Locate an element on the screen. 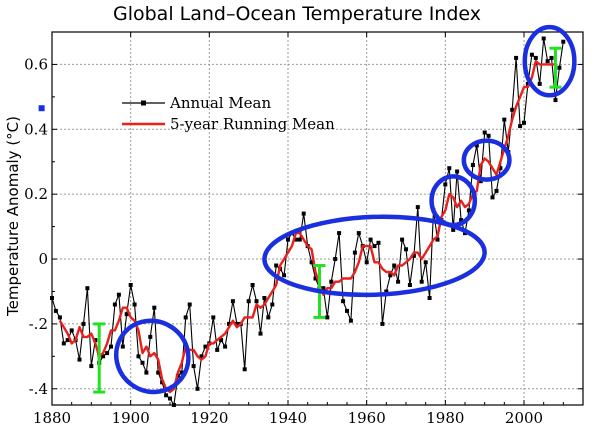 This screenshot has width=595, height=428. x-tick-label: 1940 is located at coordinates (288, 418).